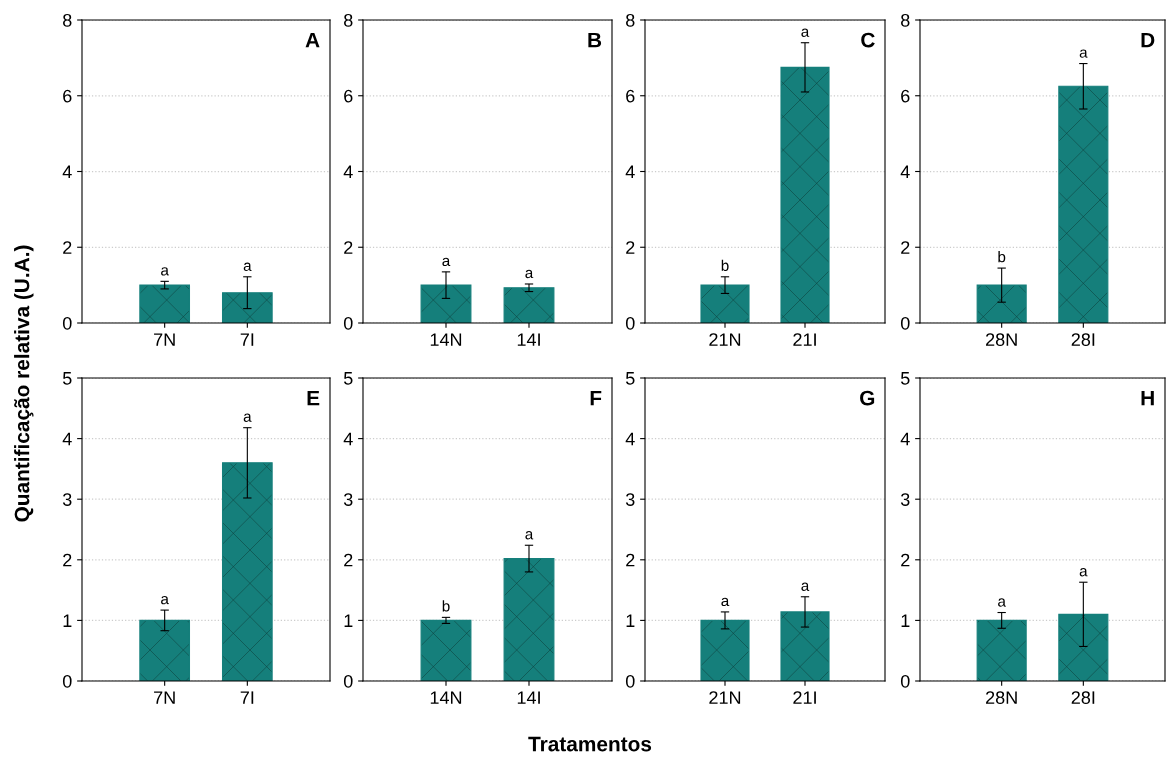 This screenshot has width=1172, height=767. Describe the element at coordinates (1148, 40) in the screenshot. I see `annotation: D` at that location.